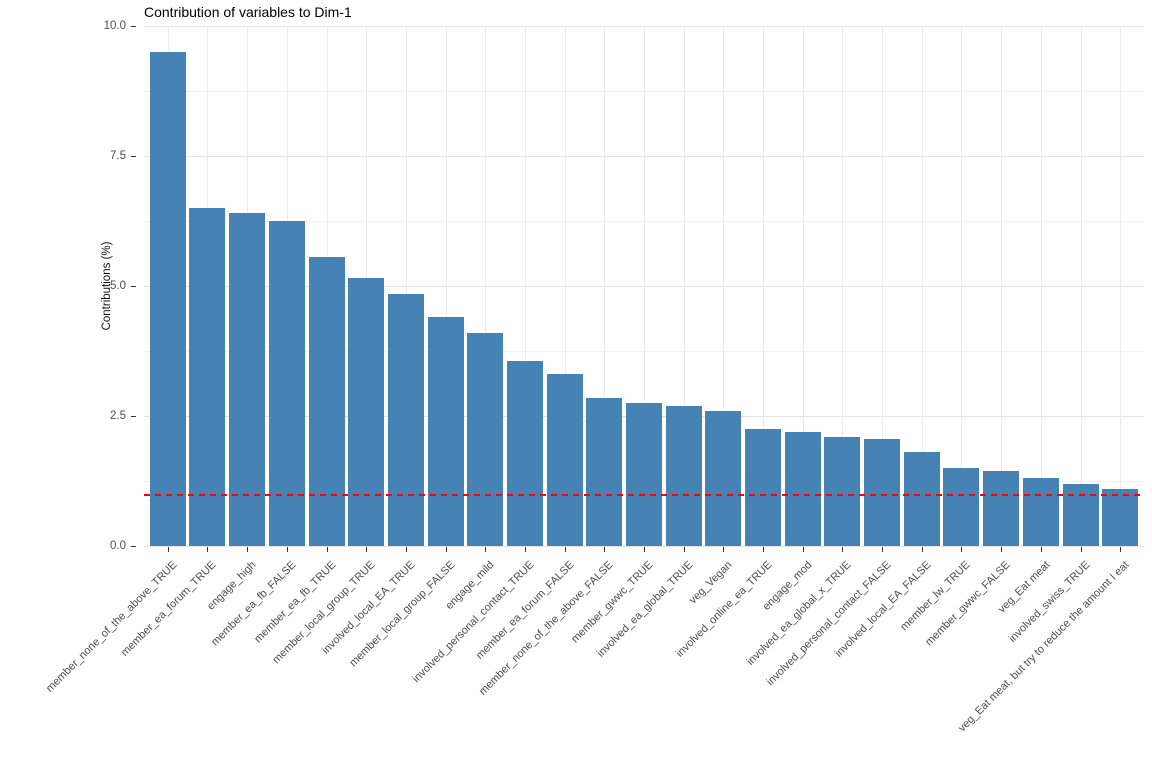 The image size is (1152, 768). I want to click on y-tick-label: 0.0, so click(118, 545).